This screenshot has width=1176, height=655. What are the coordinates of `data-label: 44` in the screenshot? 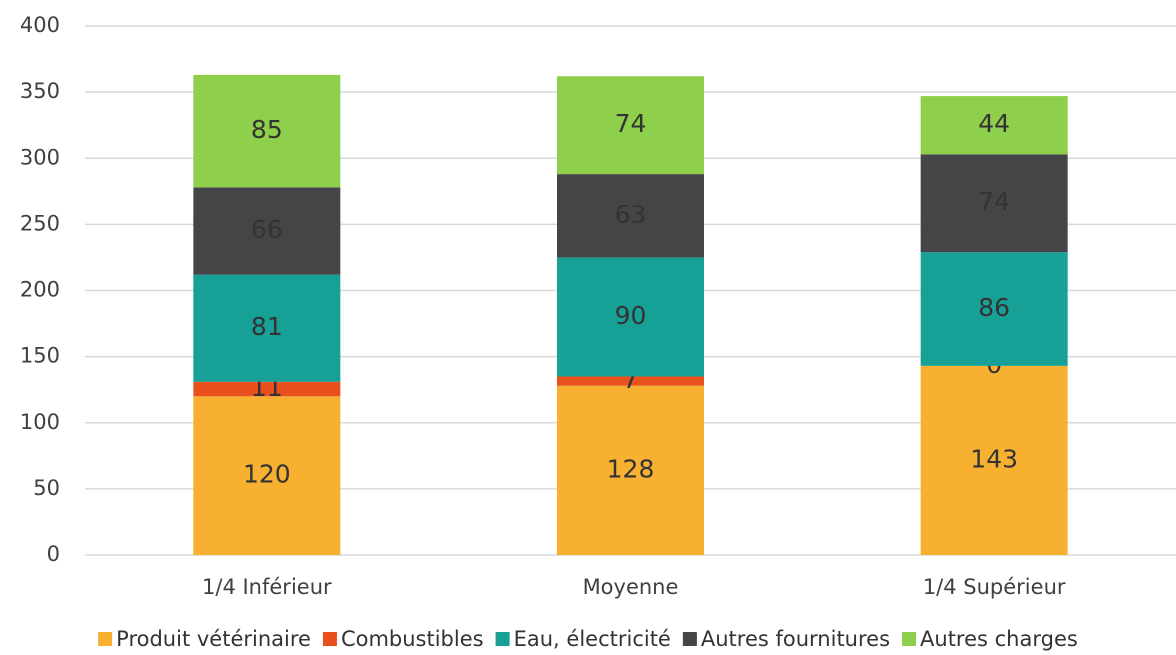 It's located at (994, 123).